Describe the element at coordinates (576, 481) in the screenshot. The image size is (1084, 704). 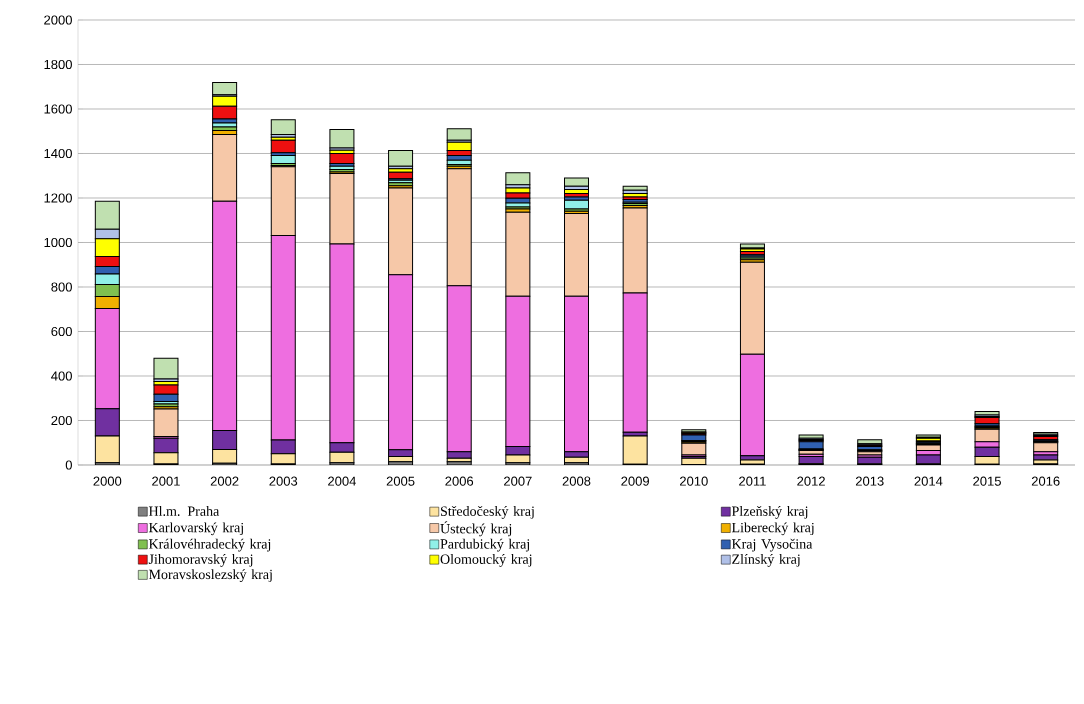
I see `x-tick-label: 2008` at that location.